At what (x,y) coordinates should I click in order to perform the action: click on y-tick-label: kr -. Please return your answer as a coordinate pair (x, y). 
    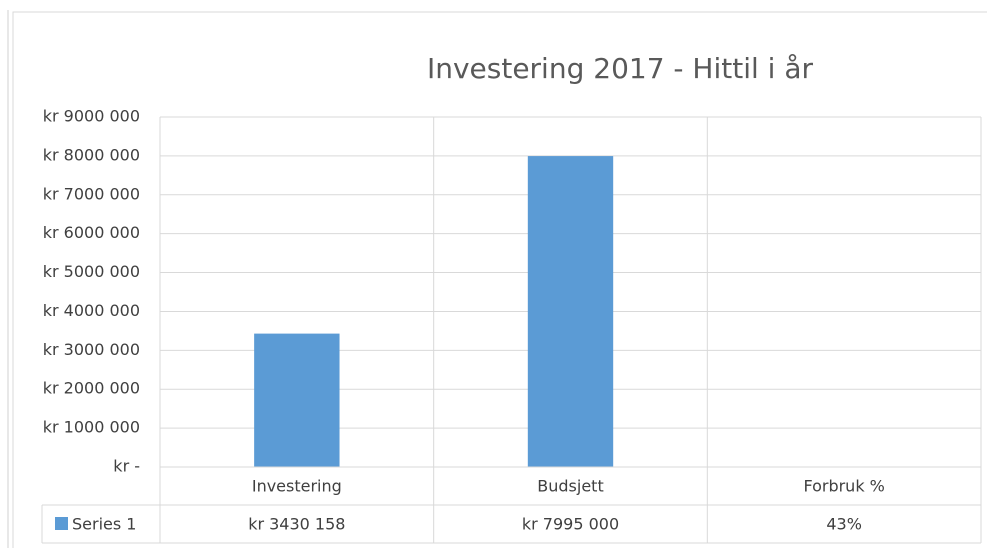
    Looking at the image, I should click on (126, 466).